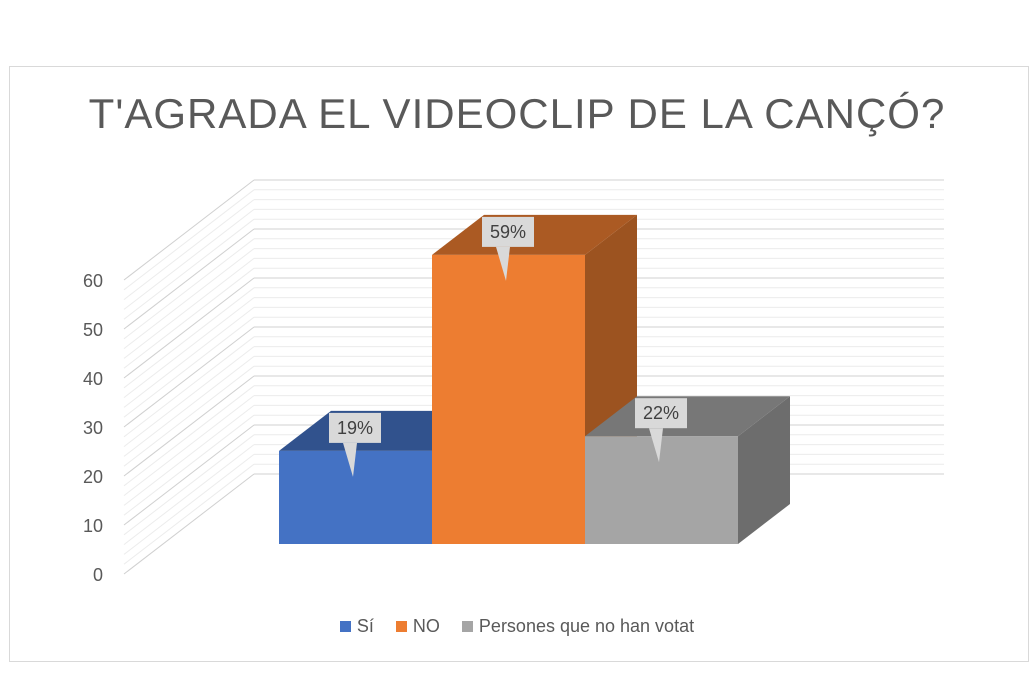 The width and height of the screenshot is (1034, 689). What do you see at coordinates (93, 526) in the screenshot?
I see `y-tick-label: 10` at bounding box center [93, 526].